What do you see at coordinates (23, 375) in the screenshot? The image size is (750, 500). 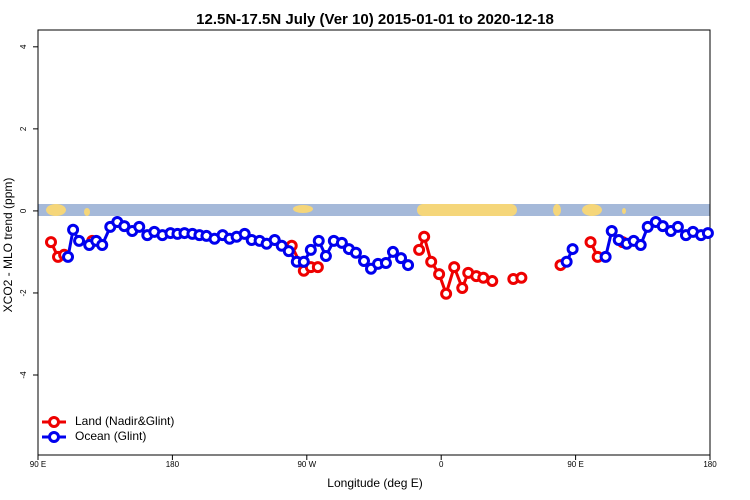 I see `y-tick-label: -4` at bounding box center [23, 375].